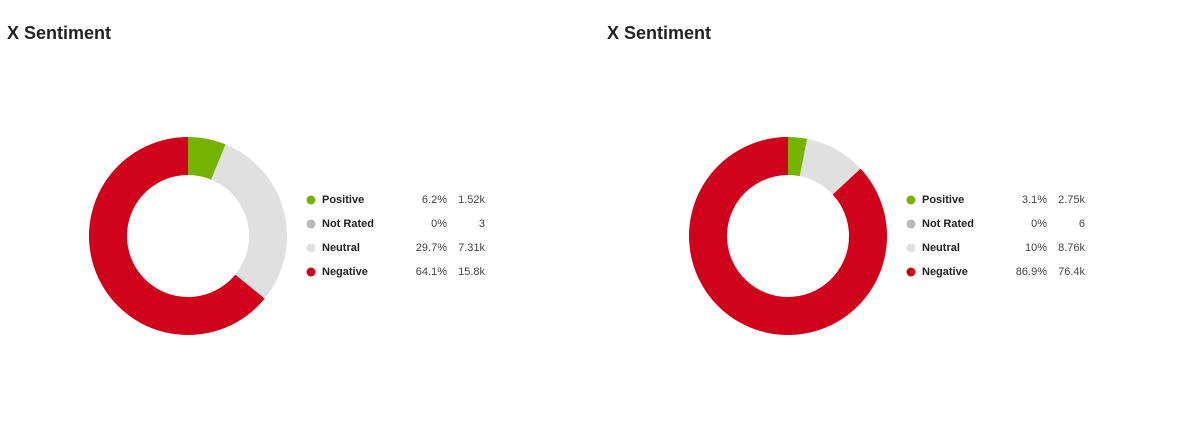 The height and width of the screenshot is (428, 1200). I want to click on count-label: 2.75k, so click(1071, 200).